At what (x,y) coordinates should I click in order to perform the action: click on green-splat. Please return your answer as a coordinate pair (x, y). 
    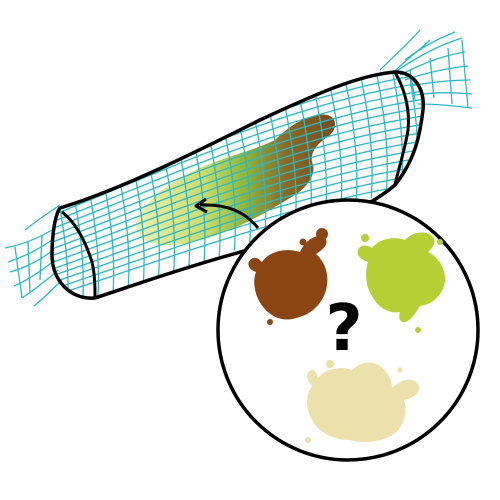
    Looking at the image, I should click on (401, 282).